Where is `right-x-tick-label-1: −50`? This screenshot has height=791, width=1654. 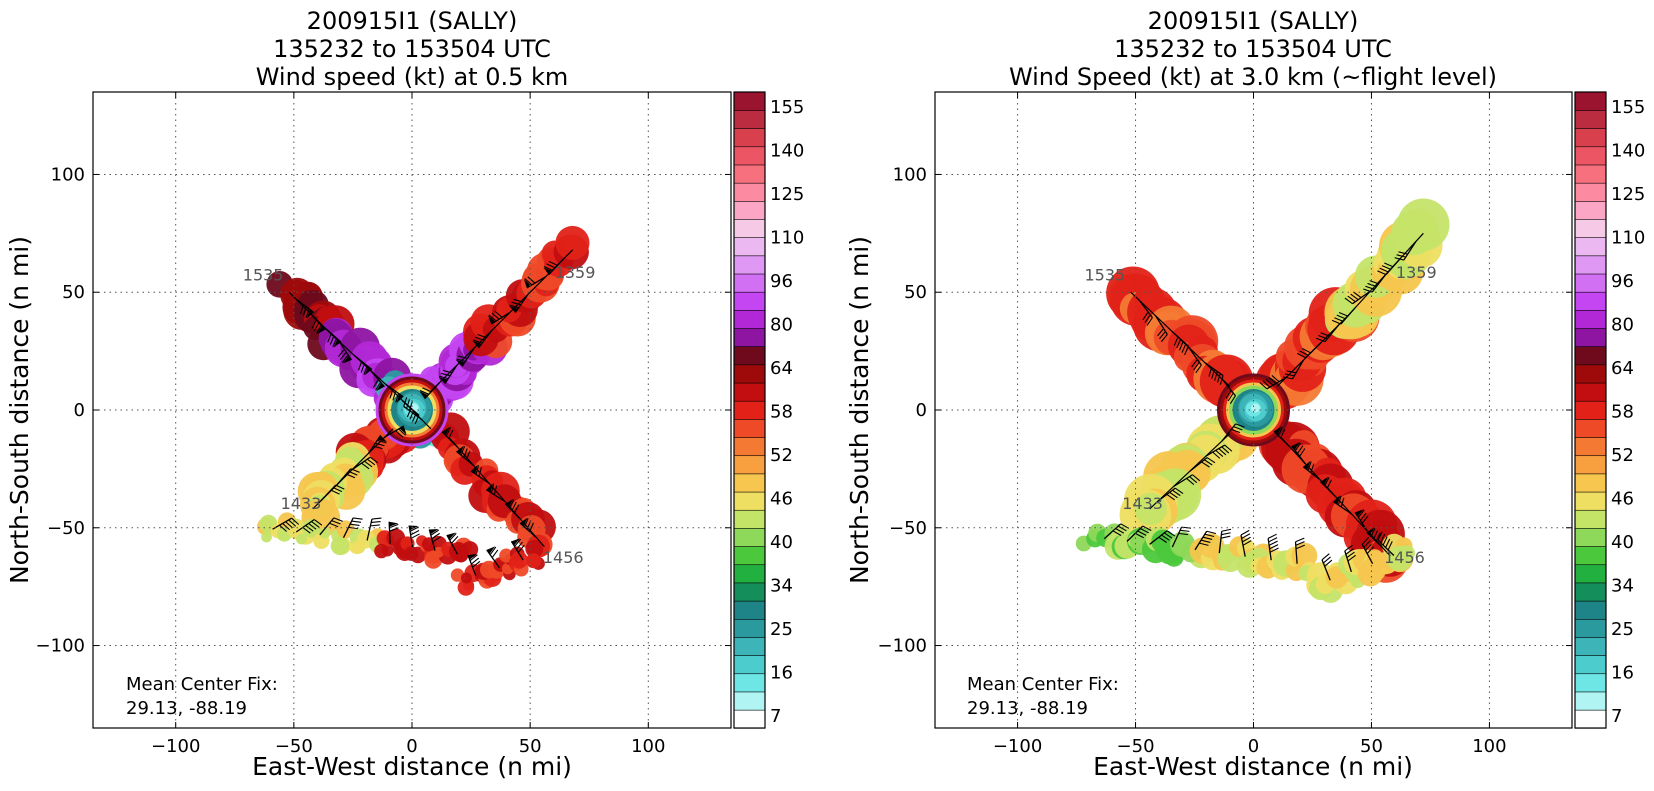 right-x-tick-label-1: −50 is located at coordinates (1136, 746).